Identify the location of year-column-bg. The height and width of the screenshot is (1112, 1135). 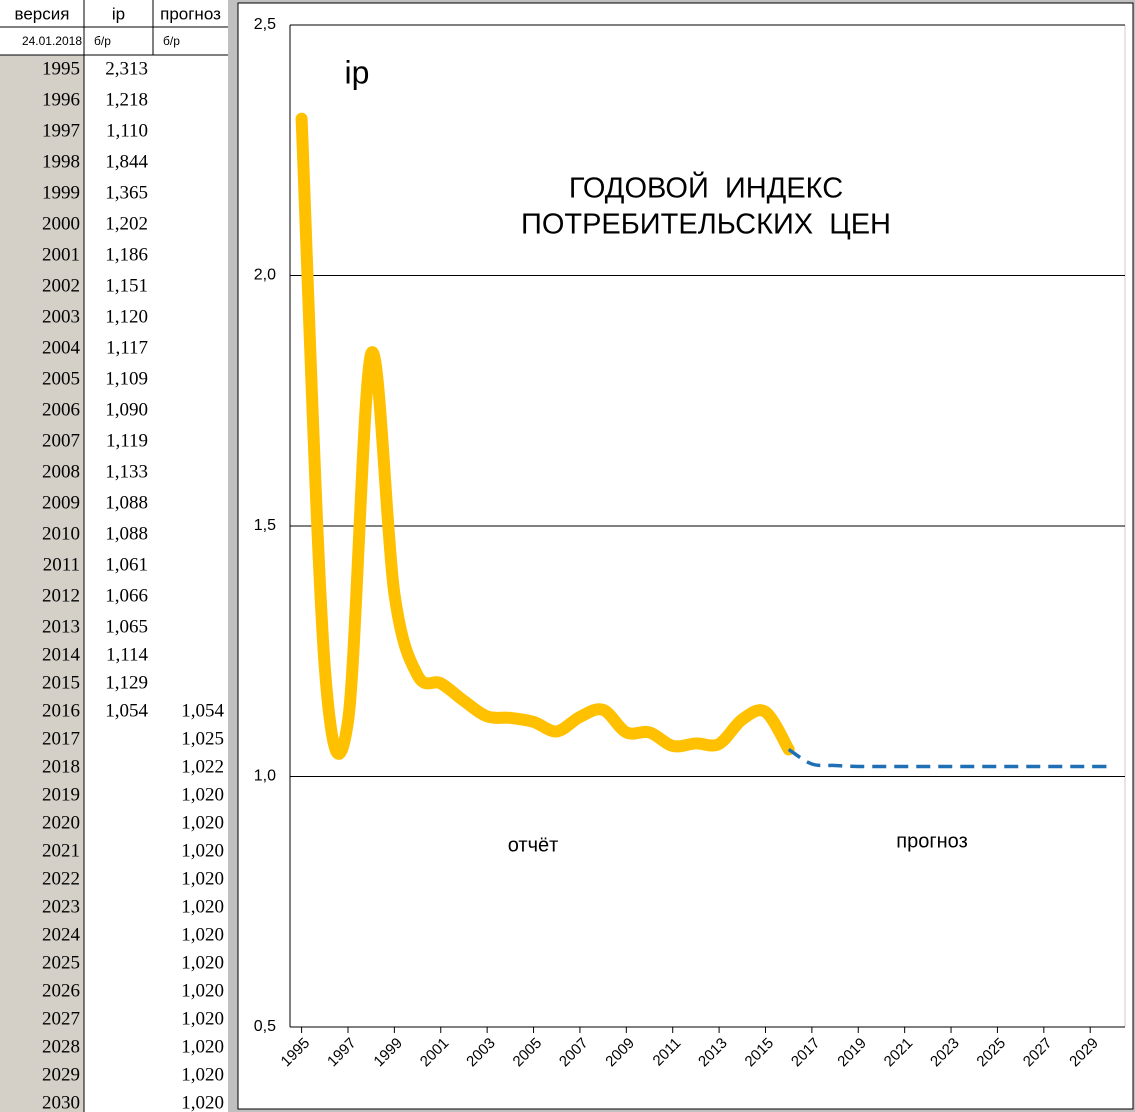
(42, 583).